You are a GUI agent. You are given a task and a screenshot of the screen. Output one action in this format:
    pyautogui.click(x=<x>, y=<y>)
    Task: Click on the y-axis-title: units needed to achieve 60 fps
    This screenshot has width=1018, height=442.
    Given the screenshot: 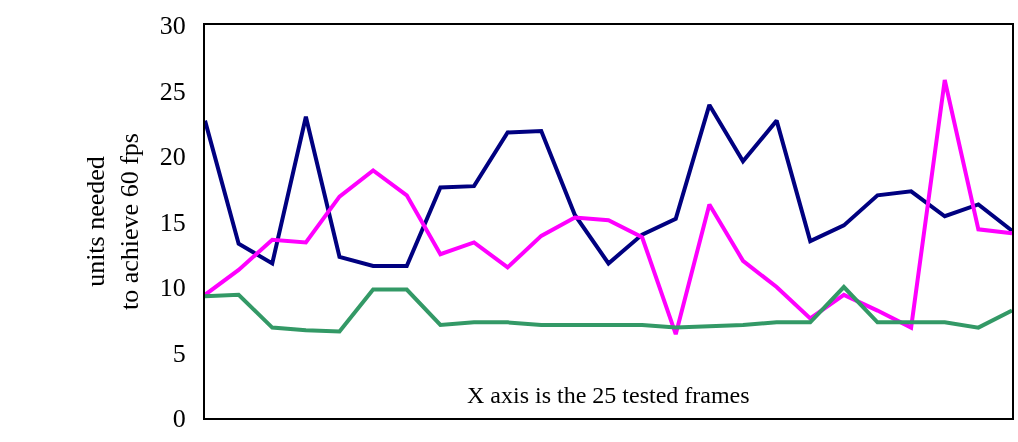 What is the action you would take?
    pyautogui.click(x=112, y=221)
    